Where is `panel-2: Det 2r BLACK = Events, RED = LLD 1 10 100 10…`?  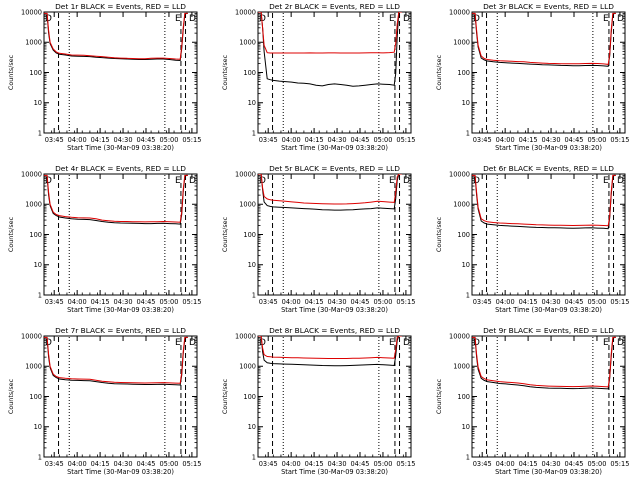 panel-2: Det 2r BLACK = Events, RED = LLD 1 10 100 10… is located at coordinates (318, 77).